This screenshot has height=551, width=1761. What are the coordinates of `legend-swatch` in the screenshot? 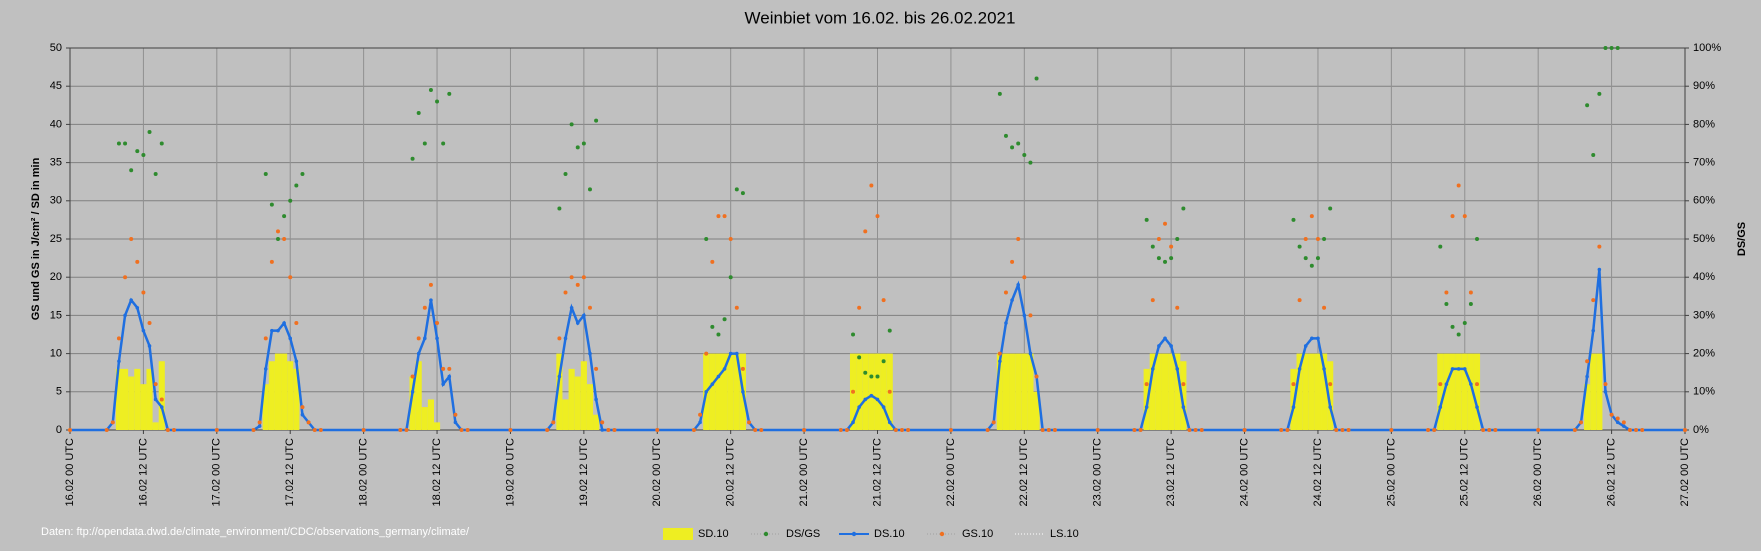 It's located at (766, 534).